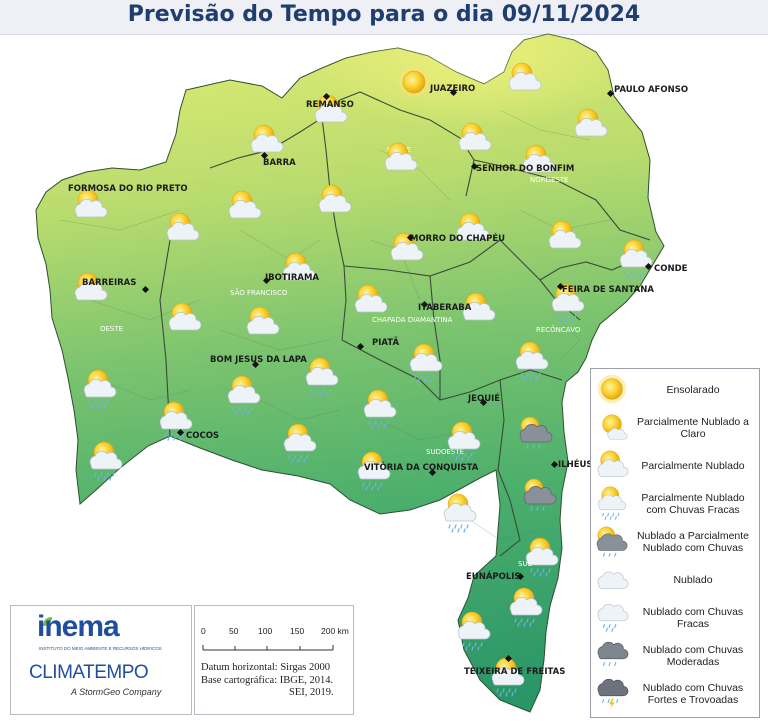 The height and width of the screenshot is (721, 768). I want to click on city-label-feira-de-santana: FEIRA DE SANTANA, so click(608, 290).